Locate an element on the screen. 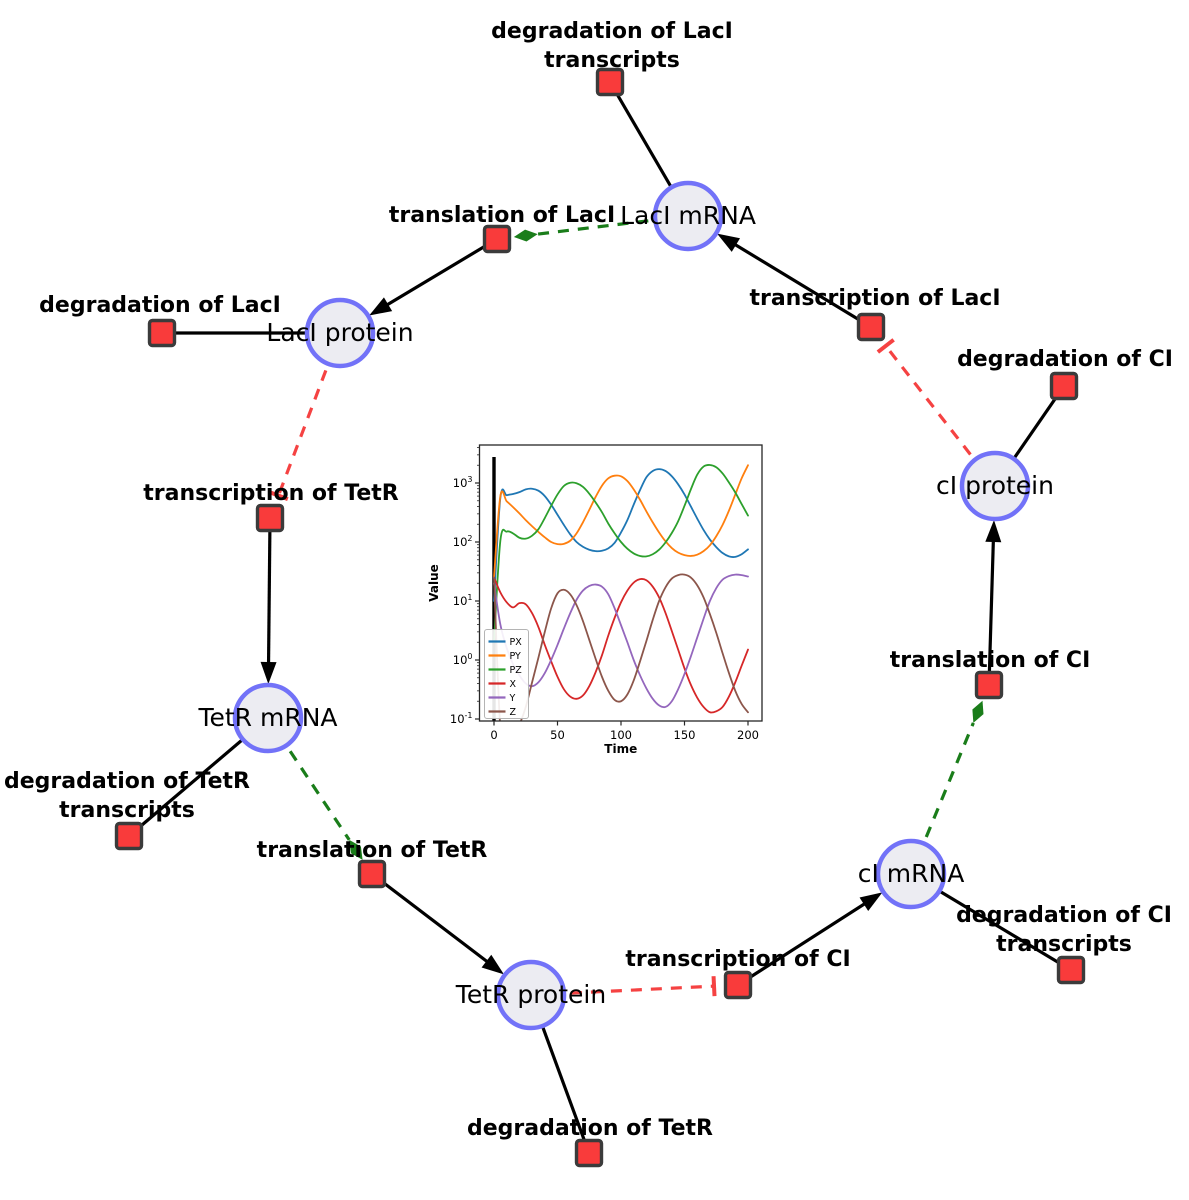 This screenshot has width=1189, height=1200. y-axis-tick-label: 10² is located at coordinates (463, 541).